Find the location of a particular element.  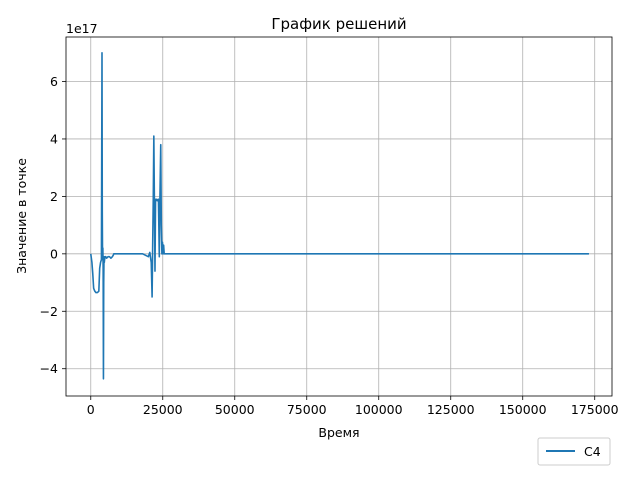

x-tick-label: 50000 is located at coordinates (235, 409).